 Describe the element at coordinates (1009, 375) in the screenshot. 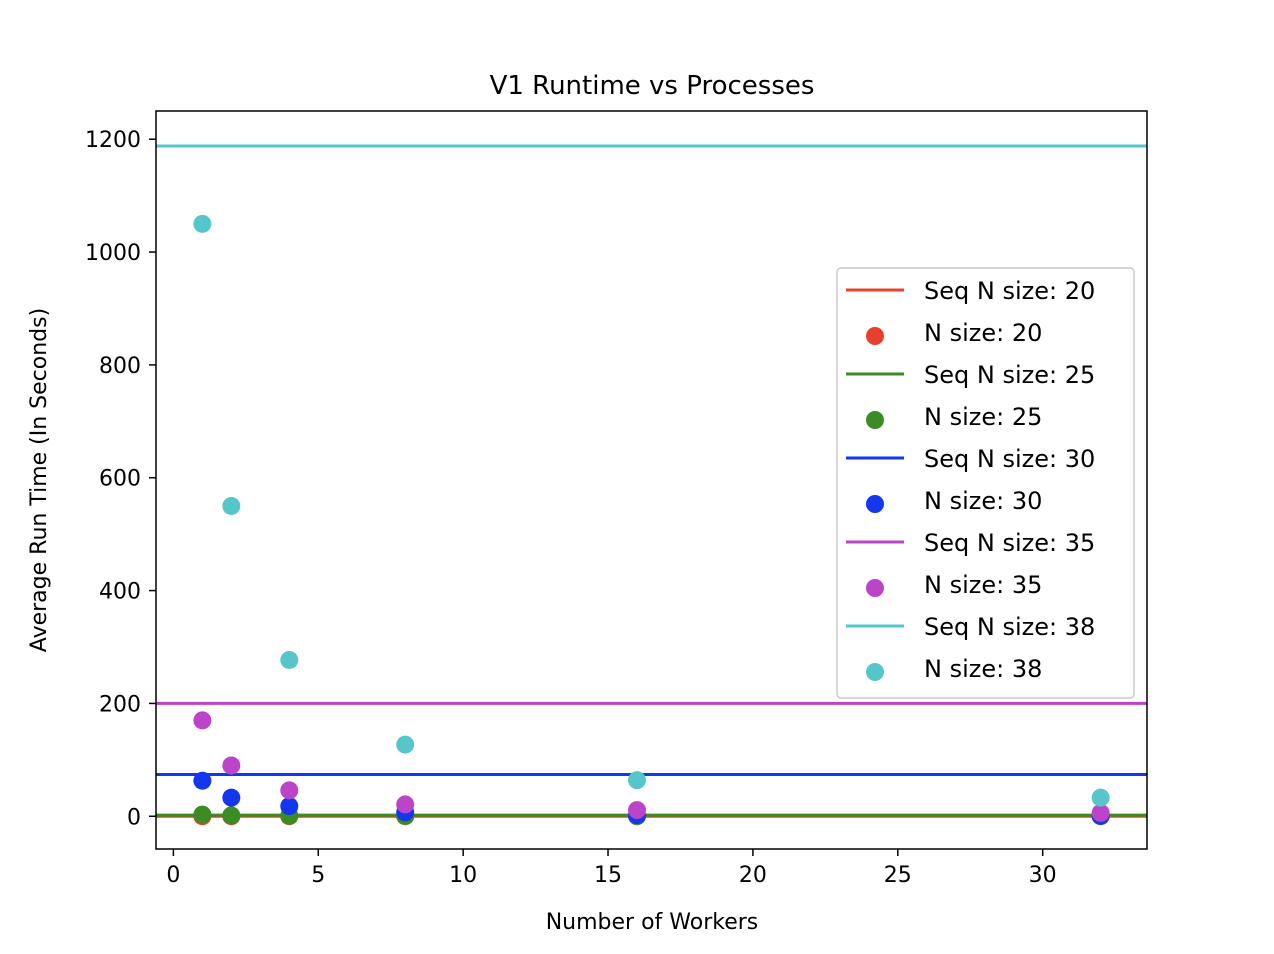

I see `legend-label-seq-2: Seq N size: 25` at that location.